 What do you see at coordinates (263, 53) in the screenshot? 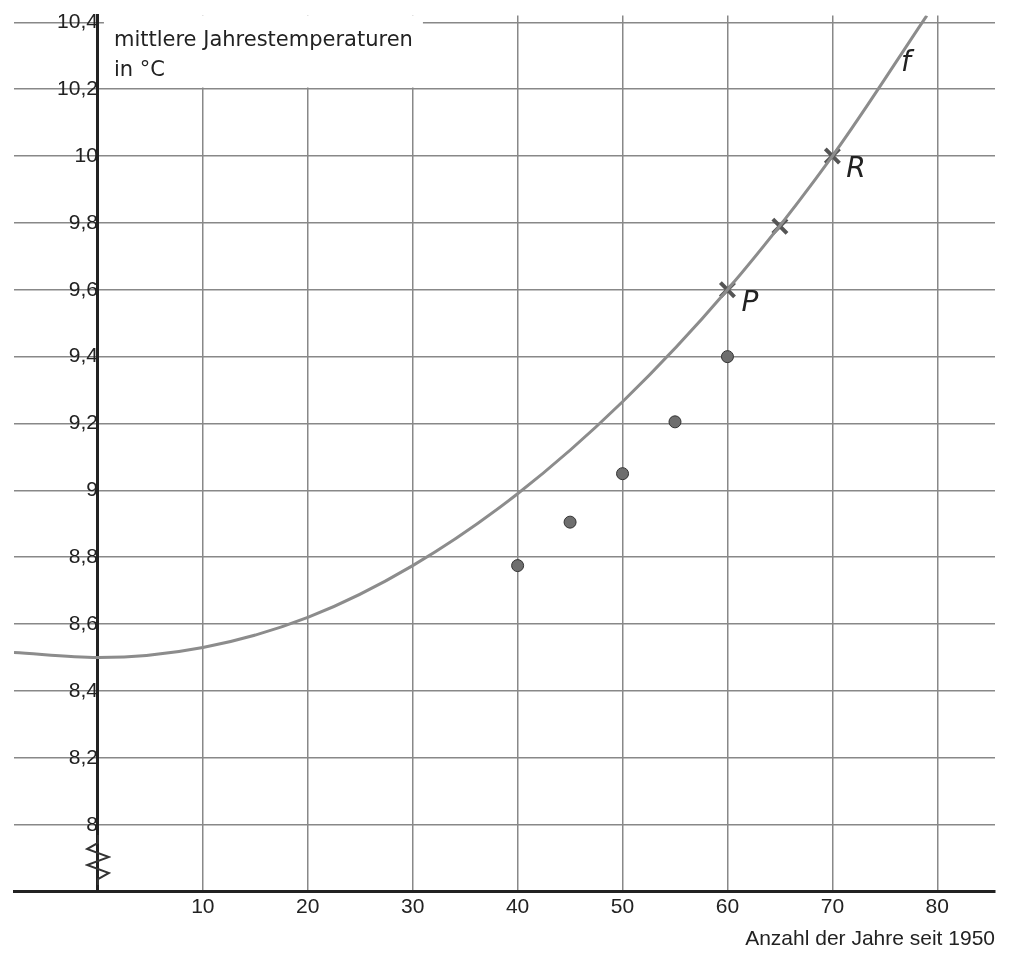
I see `y-axis-title: mittlere Jahrestemperaturen in °C` at bounding box center [263, 53].